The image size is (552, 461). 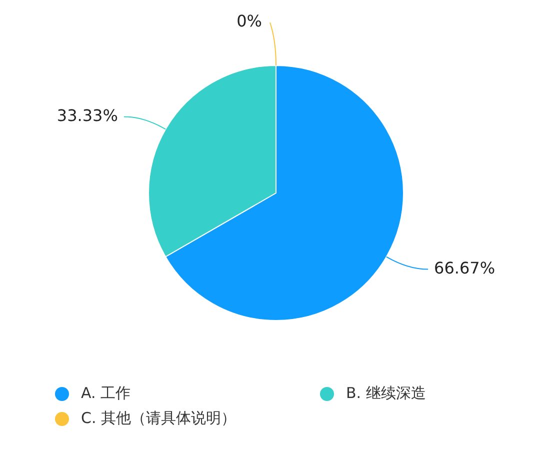 I want to click on text: 0%, so click(x=249, y=21).